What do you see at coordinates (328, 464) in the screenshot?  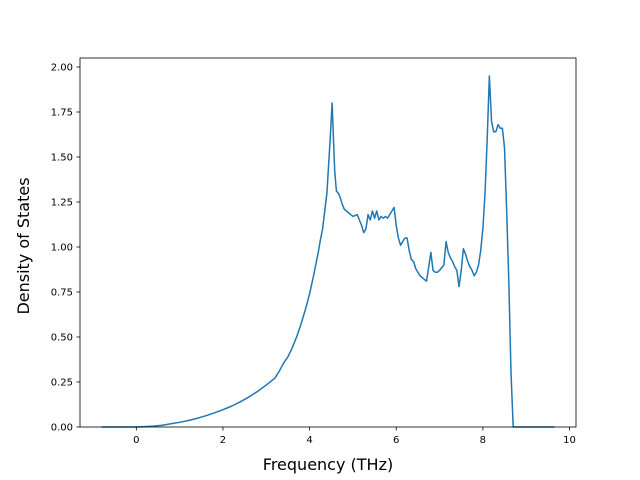 I see `x-axis-label: Frequency (THz)` at bounding box center [328, 464].